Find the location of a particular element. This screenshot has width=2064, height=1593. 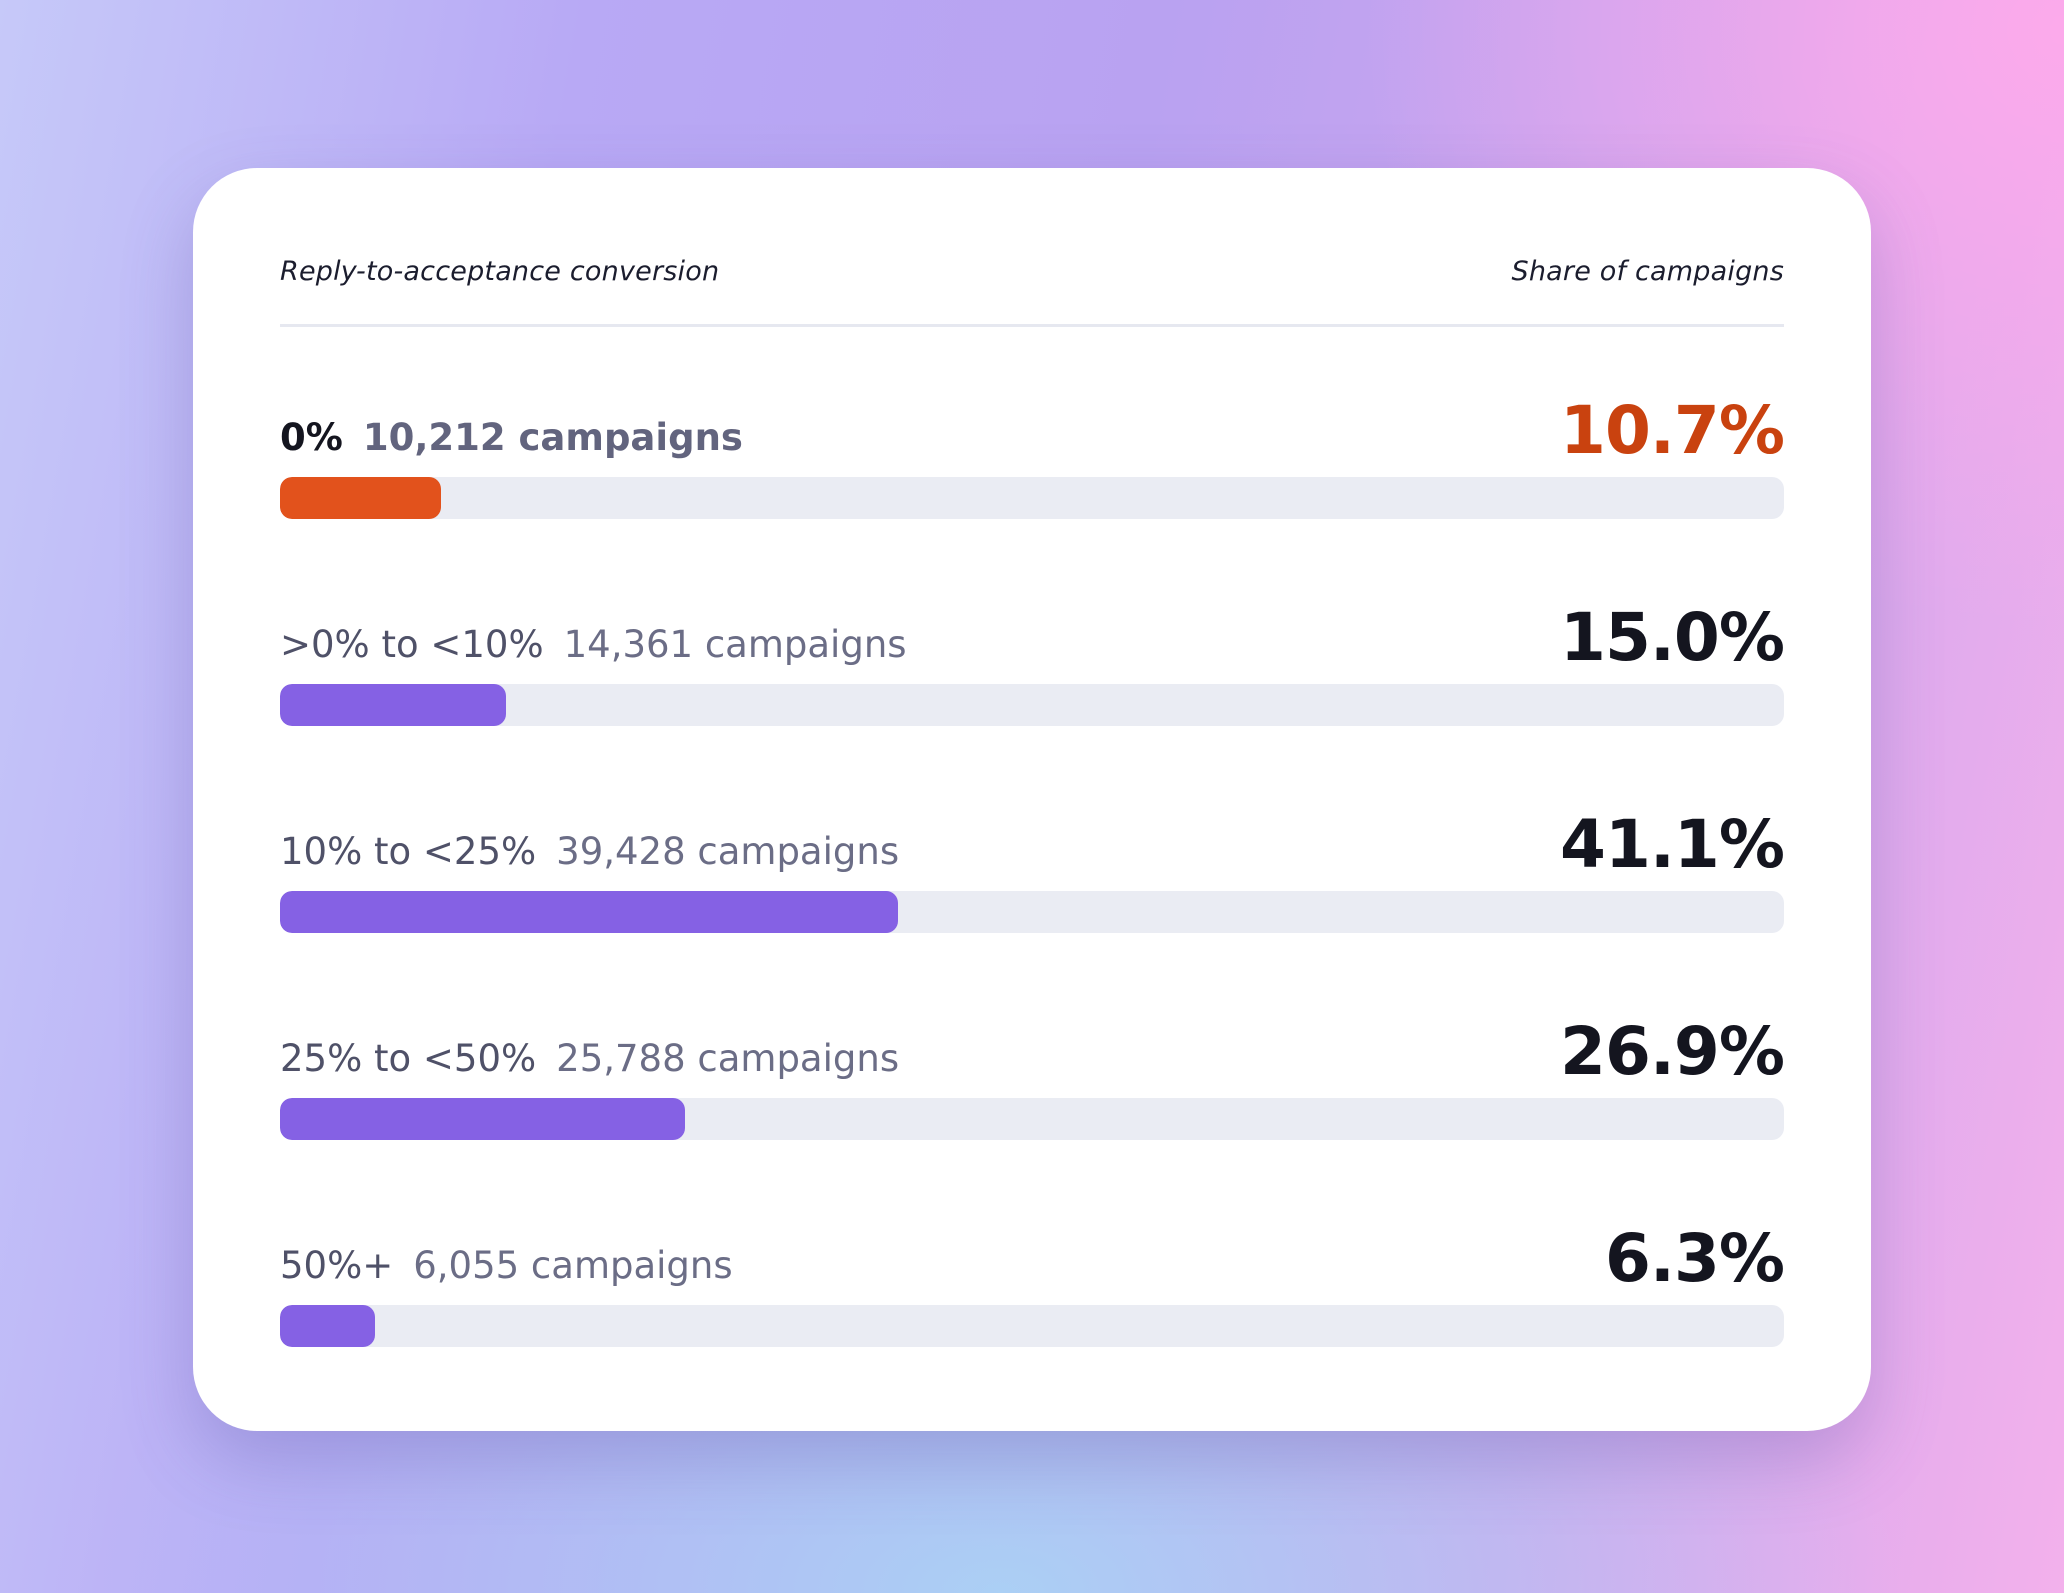

row-label: 0% 10,212 campaigns is located at coordinates (511, 437).